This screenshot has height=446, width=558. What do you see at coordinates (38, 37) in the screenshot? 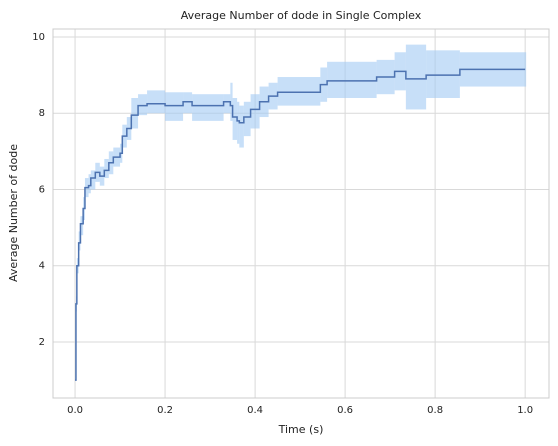
I see `y-tick-label: 10` at bounding box center [38, 37].